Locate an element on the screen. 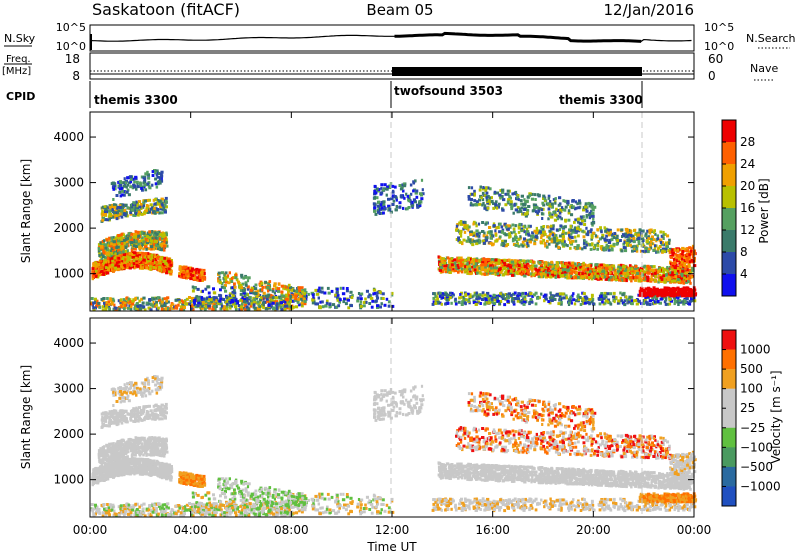  cpid-segment-themis-2: themis 3300 is located at coordinates (601, 100).